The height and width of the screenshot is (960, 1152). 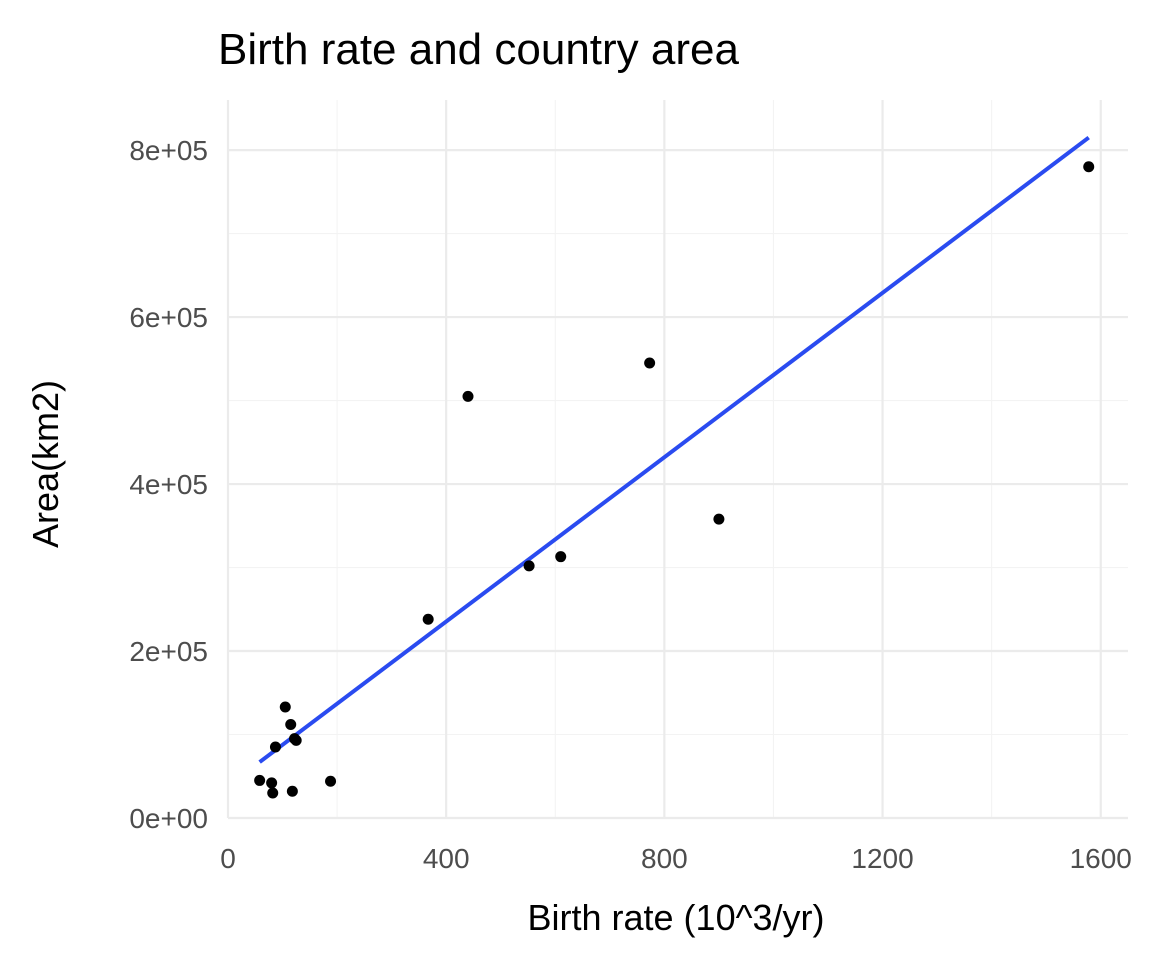 What do you see at coordinates (168, 818) in the screenshot?
I see `y-tick-label: 0e+00` at bounding box center [168, 818].